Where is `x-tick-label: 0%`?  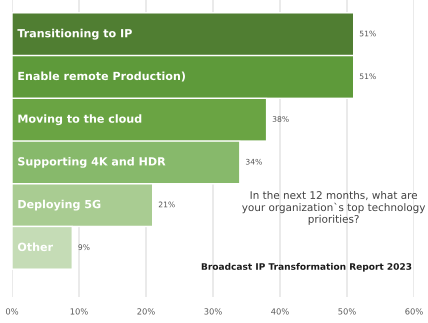
x-tick-label: 0% is located at coordinates (12, 311).